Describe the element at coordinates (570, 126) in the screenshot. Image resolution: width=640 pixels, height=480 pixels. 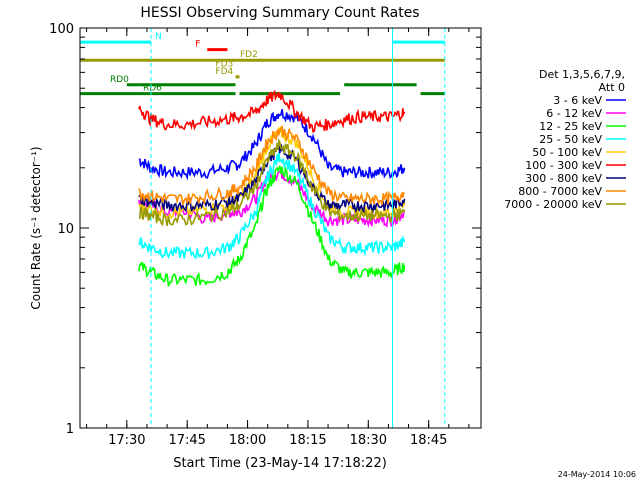
I see `legend-label-2: 12 - 25 keV` at that location.